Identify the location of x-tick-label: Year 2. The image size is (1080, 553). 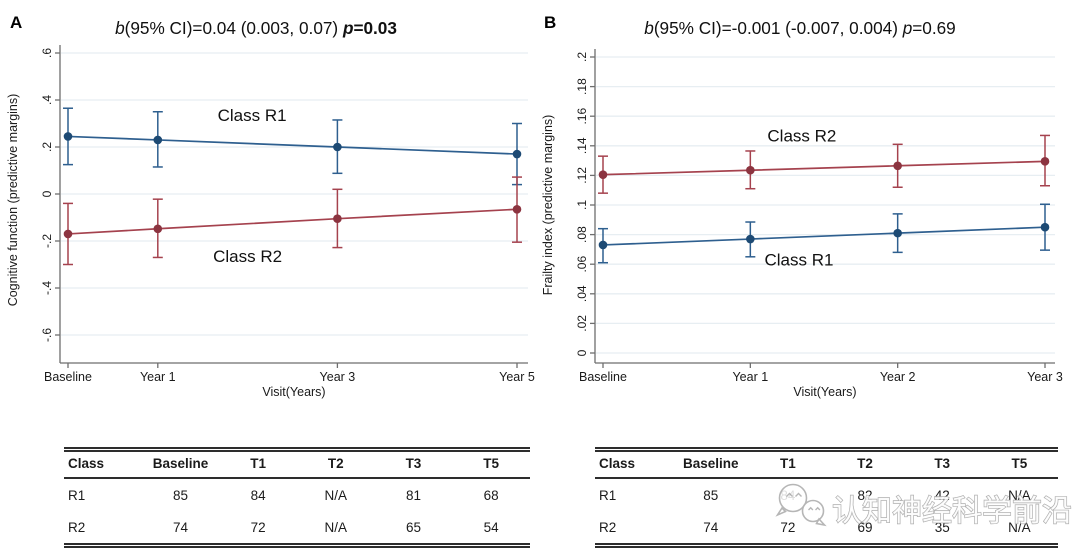
(898, 377).